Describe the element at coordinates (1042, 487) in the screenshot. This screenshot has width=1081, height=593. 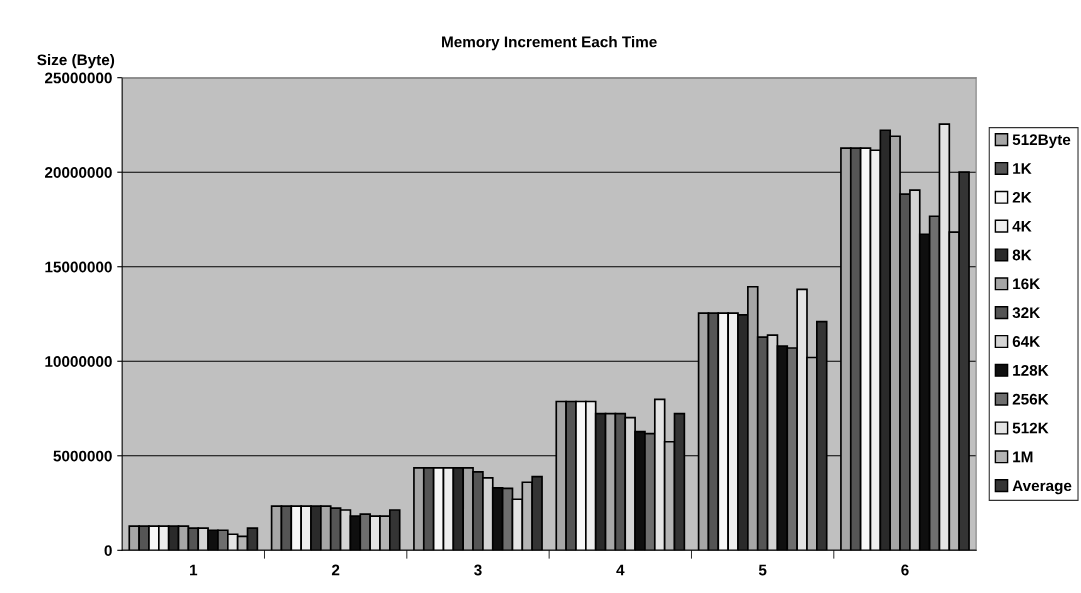
I see `legend-label: Average` at that location.